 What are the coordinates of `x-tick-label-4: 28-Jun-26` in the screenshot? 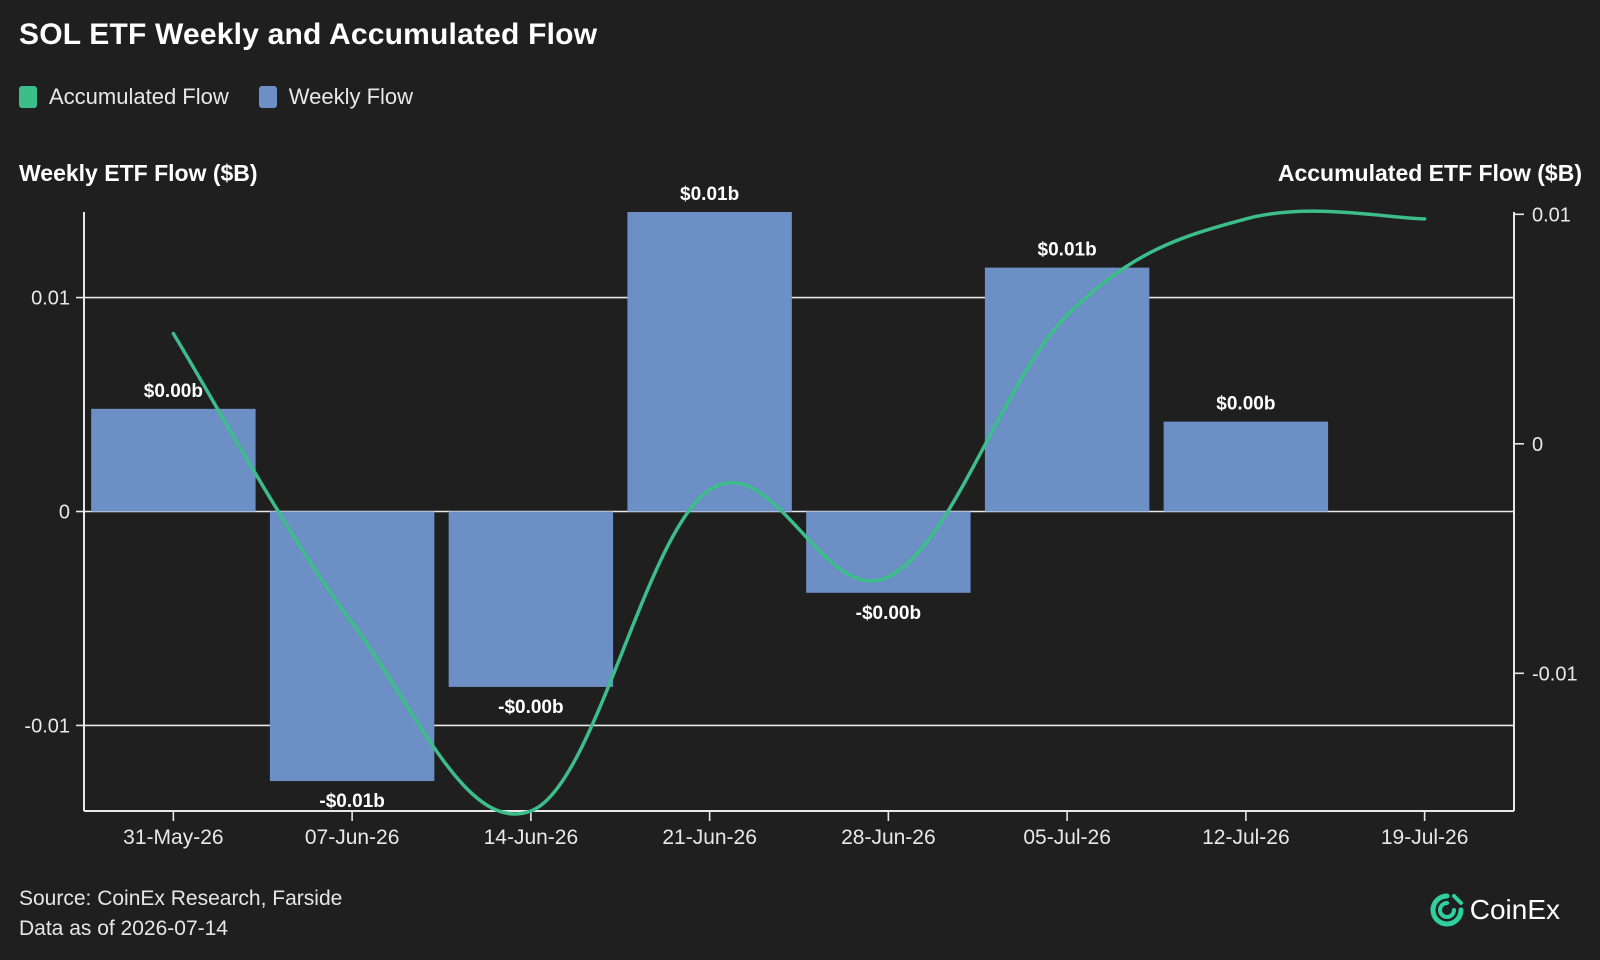 It's located at (888, 837).